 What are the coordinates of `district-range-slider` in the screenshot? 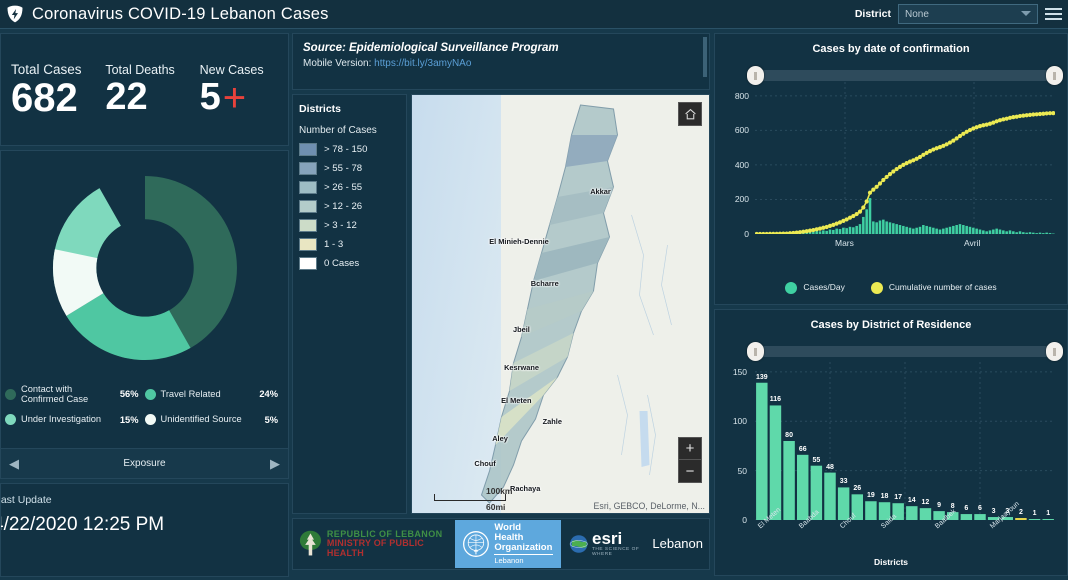 It's located at (905, 351).